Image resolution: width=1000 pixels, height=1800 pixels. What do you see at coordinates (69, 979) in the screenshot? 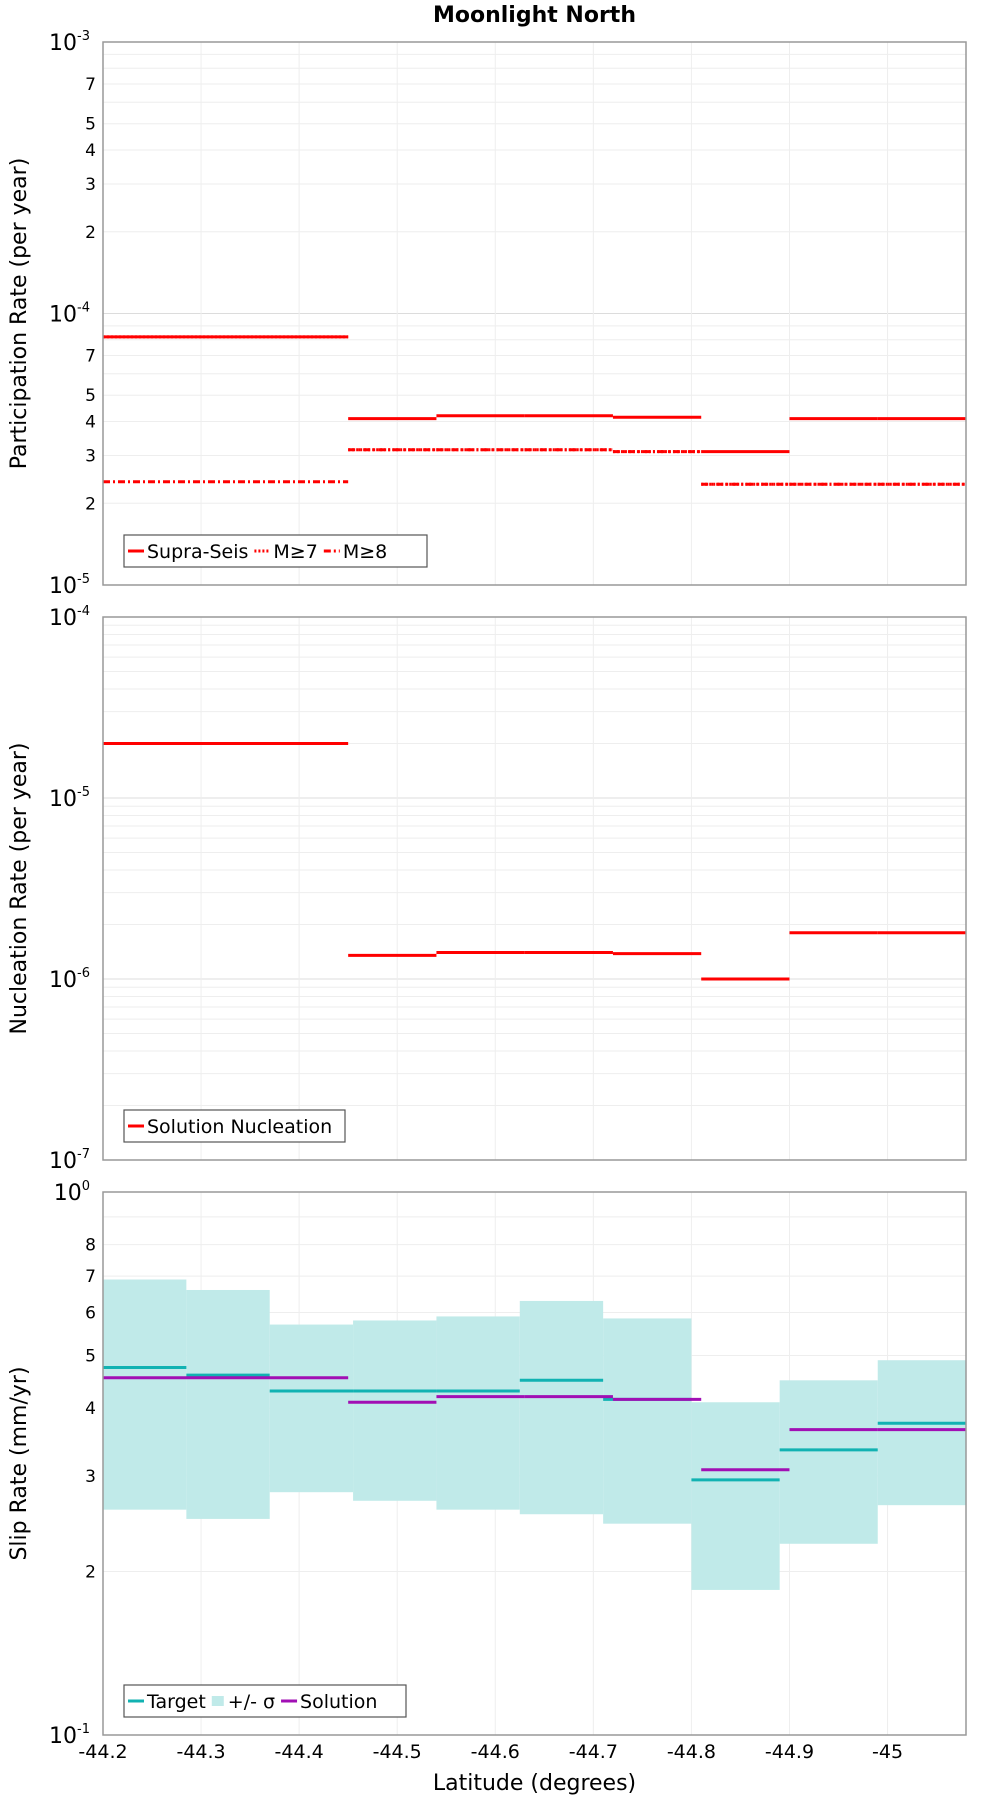
I see `y-tick-label: 10⁻⁶` at bounding box center [69, 979].